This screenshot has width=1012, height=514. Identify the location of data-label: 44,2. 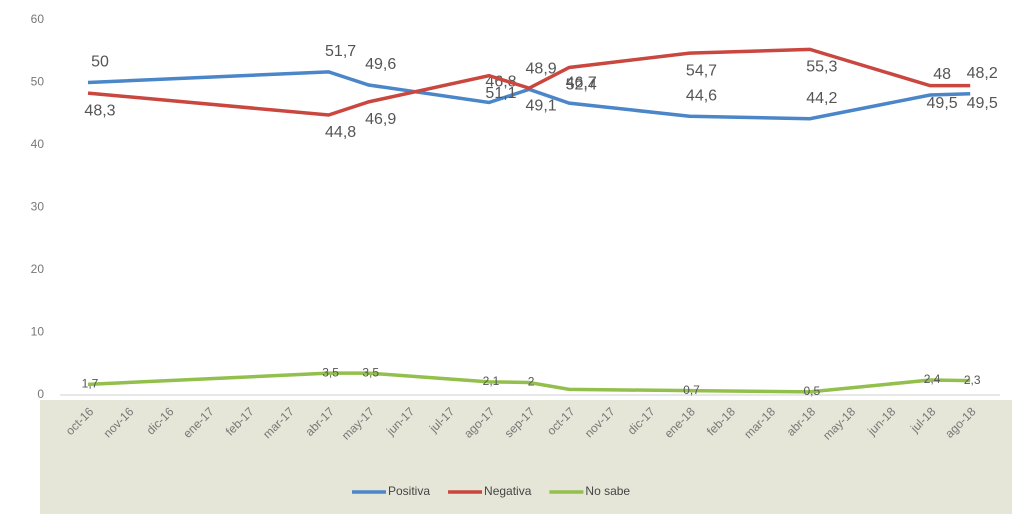
(821, 98).